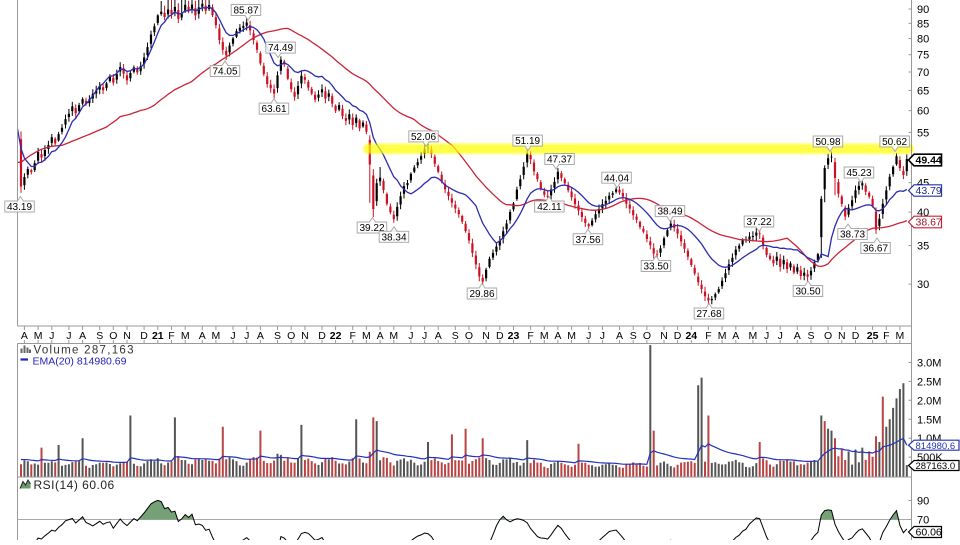  Describe the element at coordinates (691, 336) in the screenshot. I see `svg-text: 24` at that location.